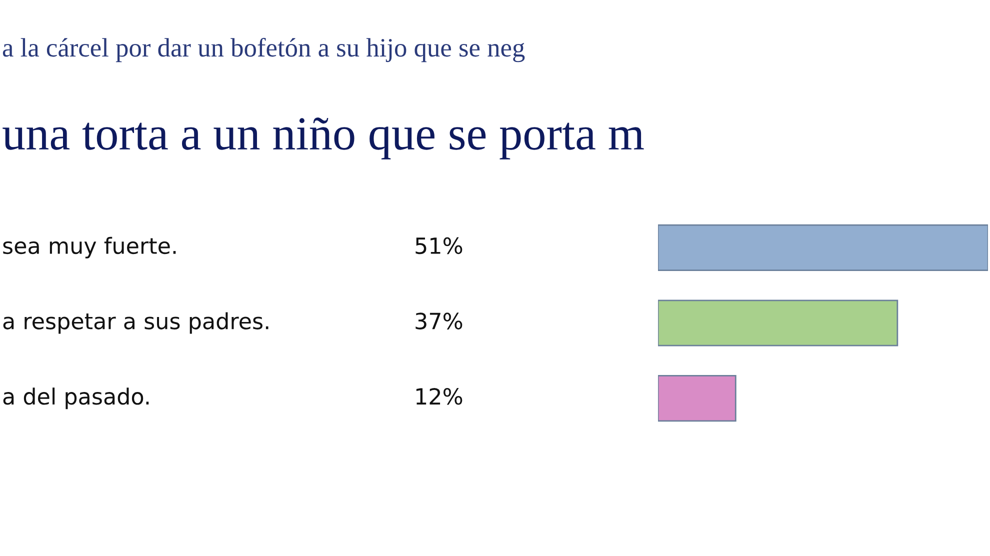 This screenshot has height=556, width=990. Describe the element at coordinates (76, 399) in the screenshot. I see `y-tick-label: a del pasado.` at that location.